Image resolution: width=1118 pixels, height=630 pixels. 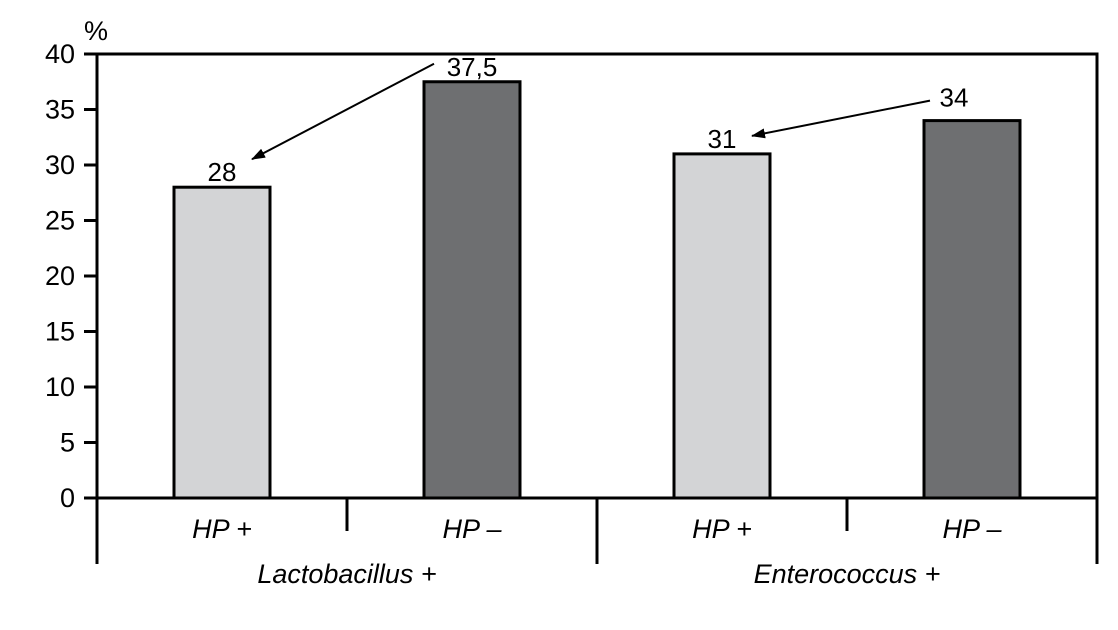 What do you see at coordinates (954, 98) in the screenshot?
I see `data-label: 34` at bounding box center [954, 98].